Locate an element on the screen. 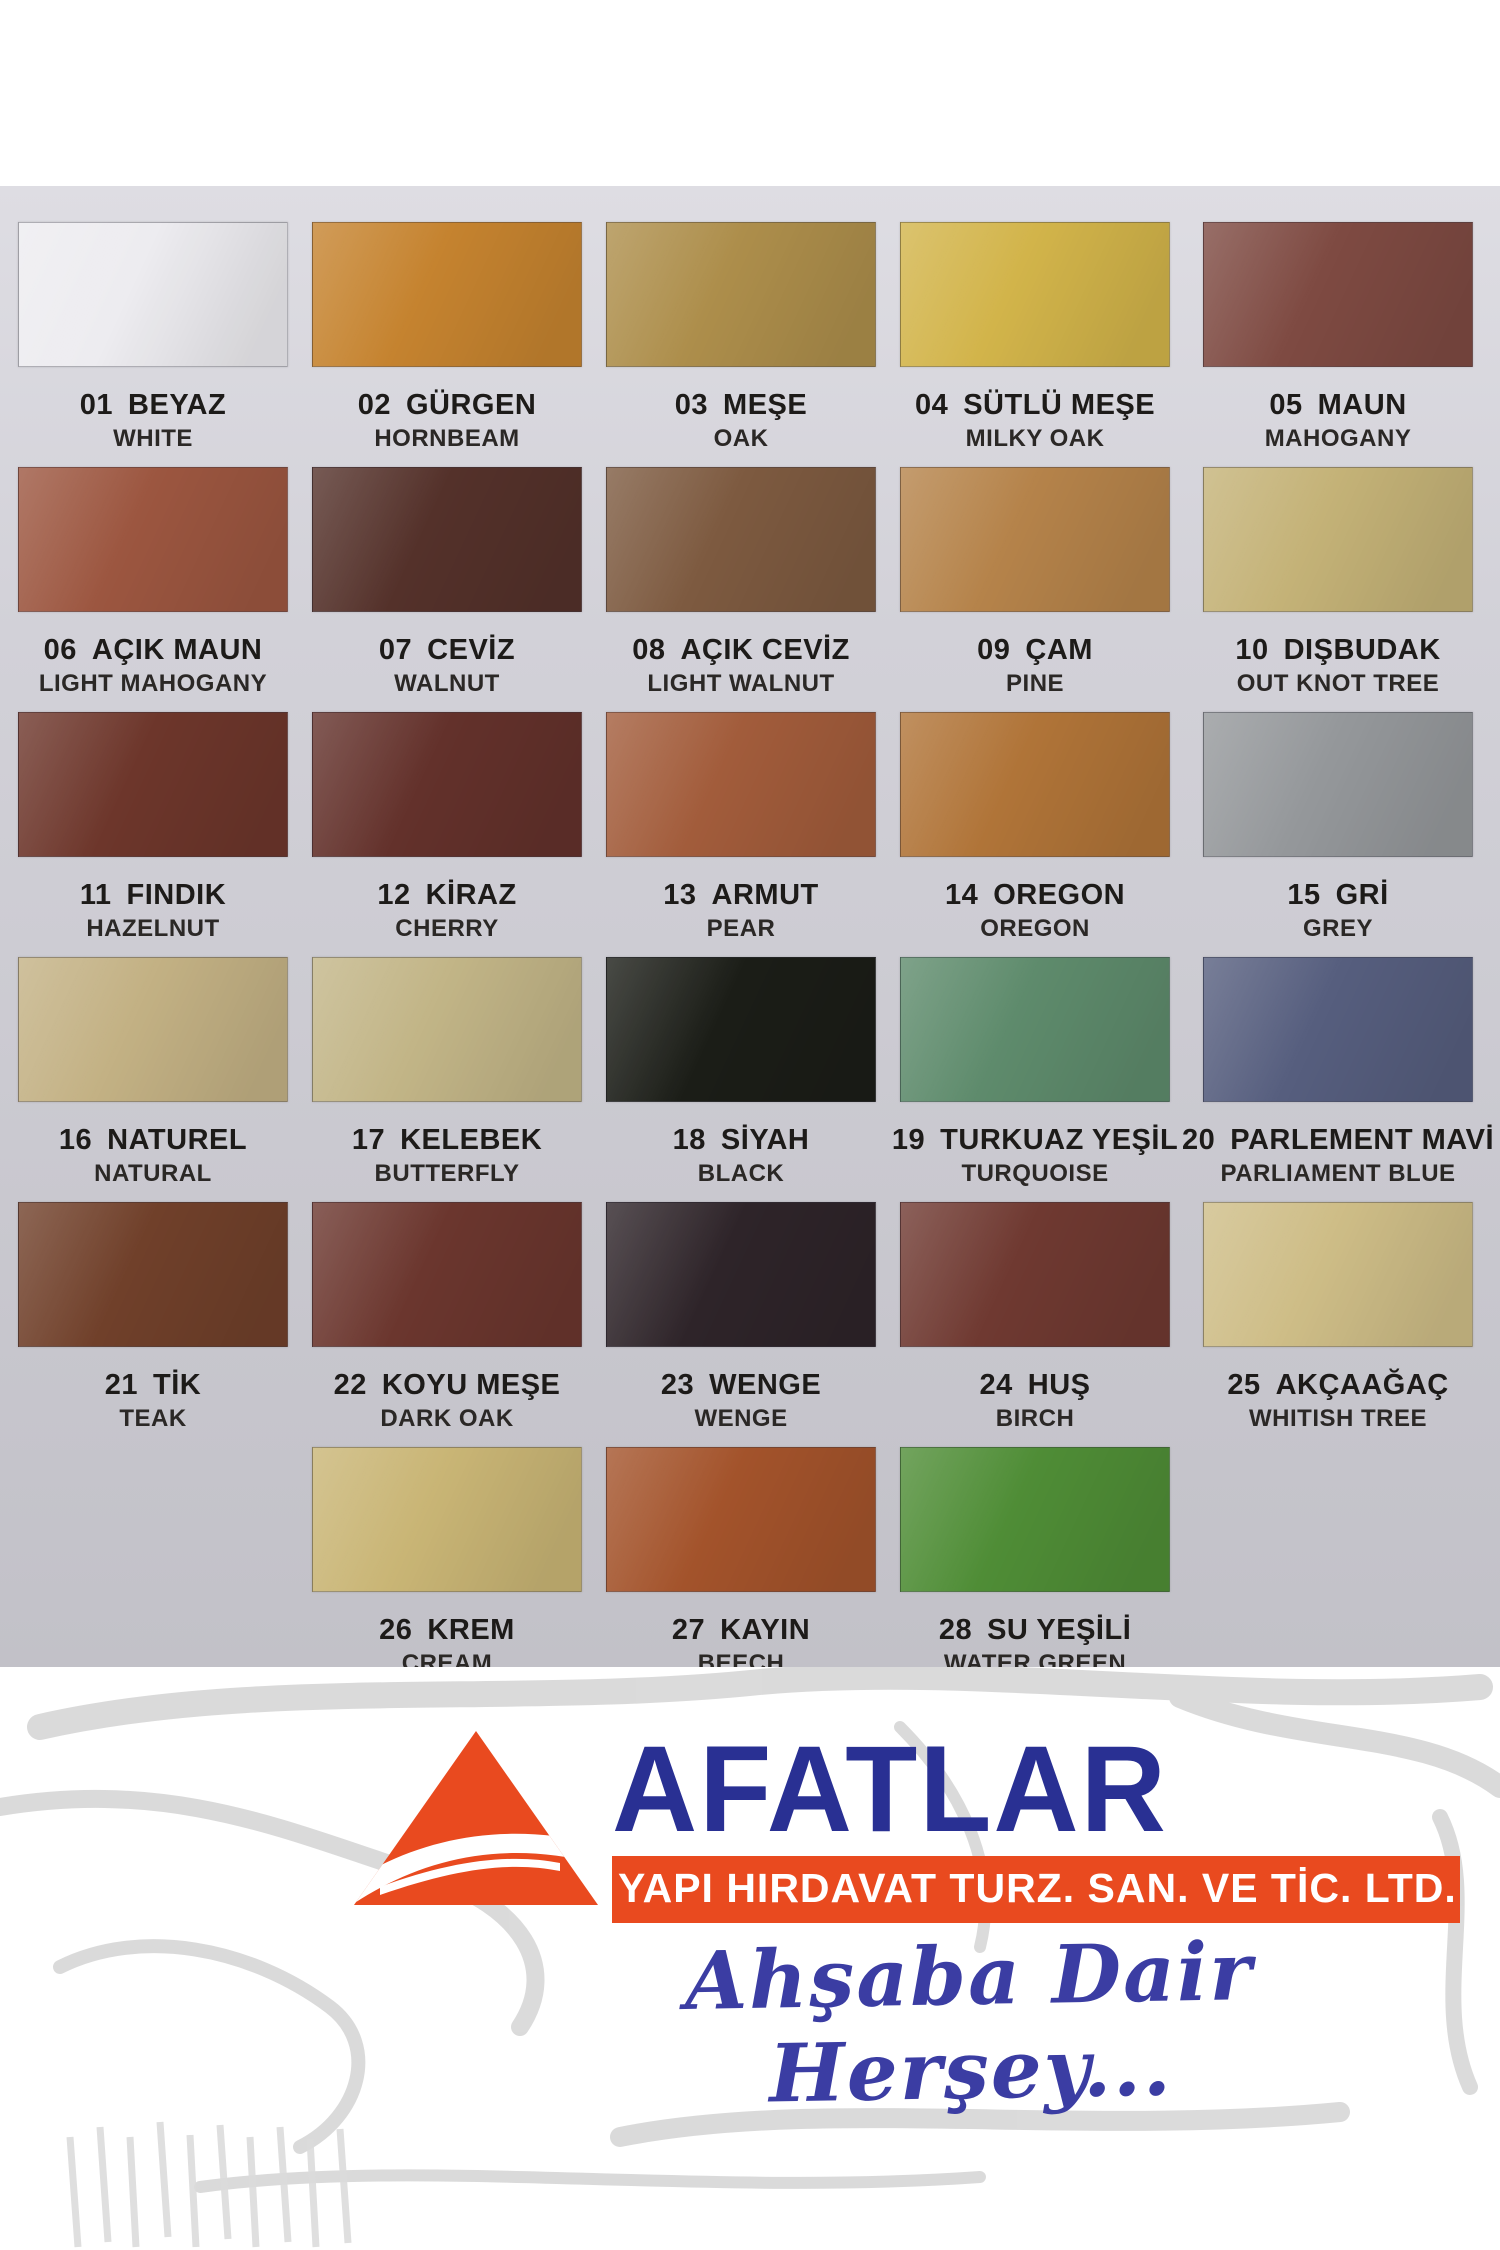 The width and height of the screenshot is (1500, 2250). swatch-cell: 23 WENGE WENGE is located at coordinates (741, 1317).